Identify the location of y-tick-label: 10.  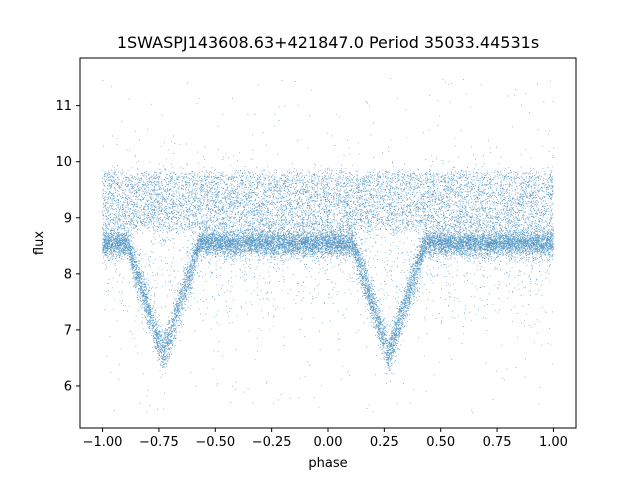
(63, 162).